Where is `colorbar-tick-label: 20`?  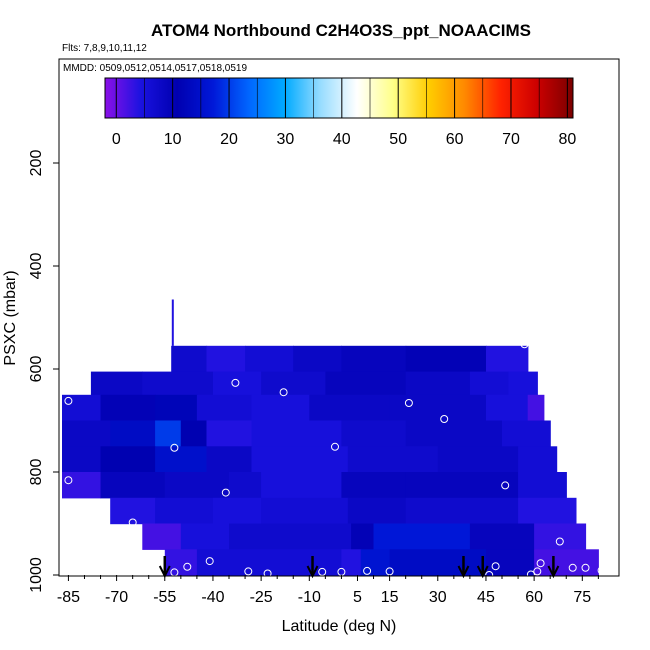 colorbar-tick-label: 20 is located at coordinates (229, 139).